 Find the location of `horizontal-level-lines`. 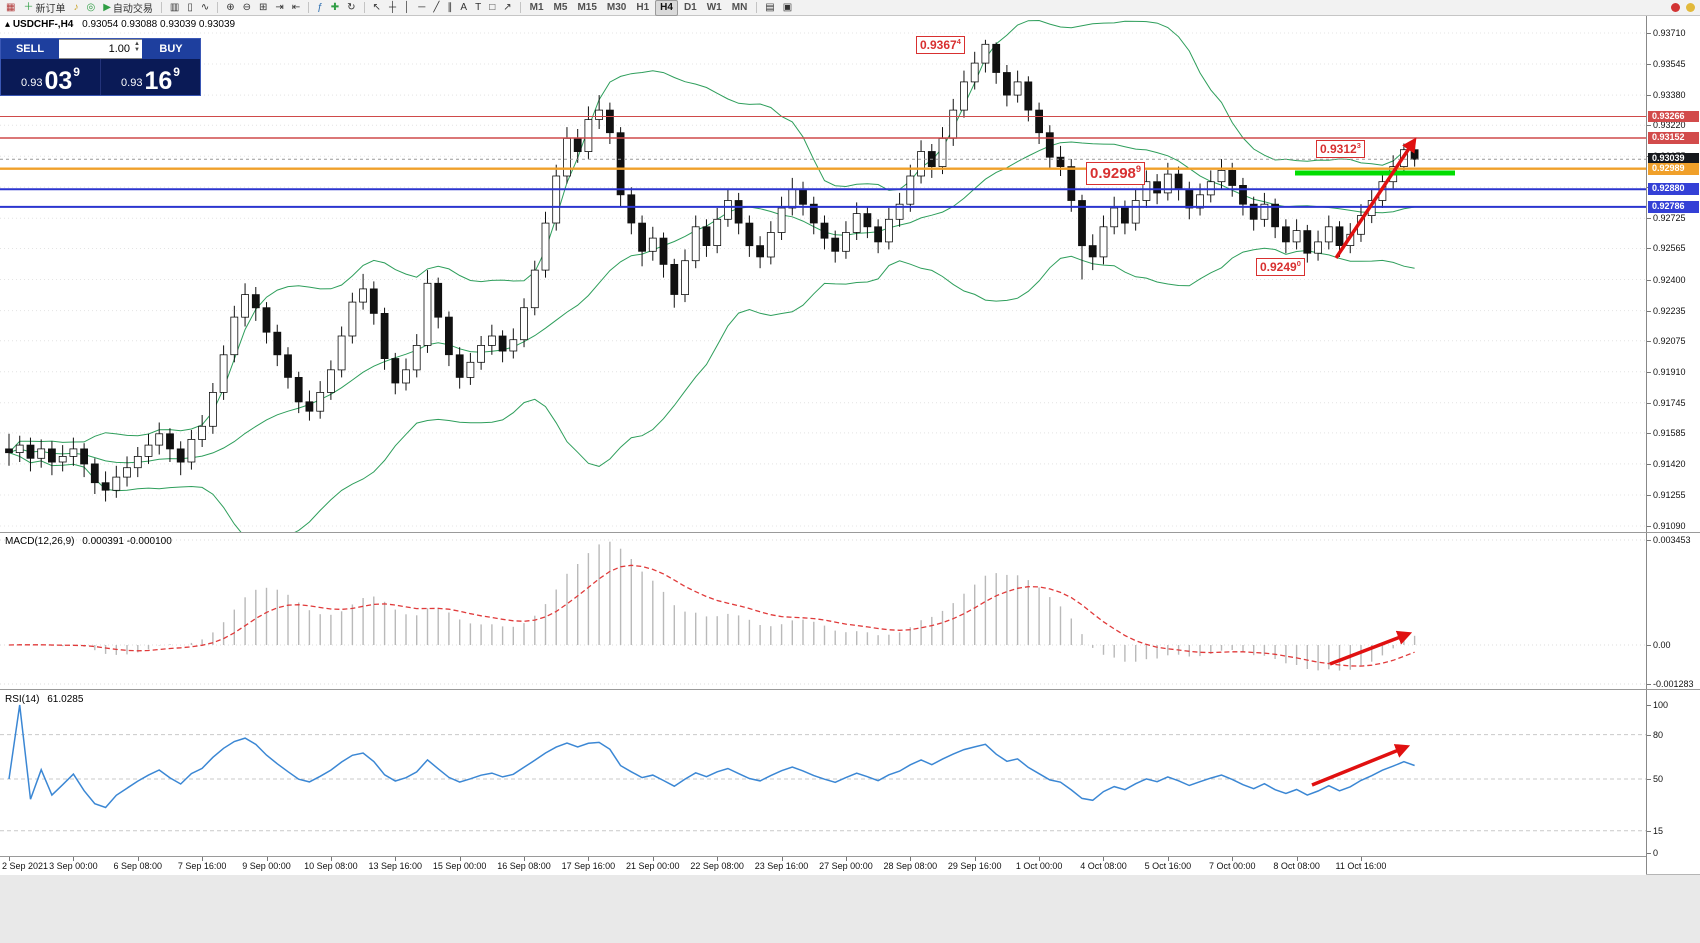

horizontal-level-lines is located at coordinates (823, 162).